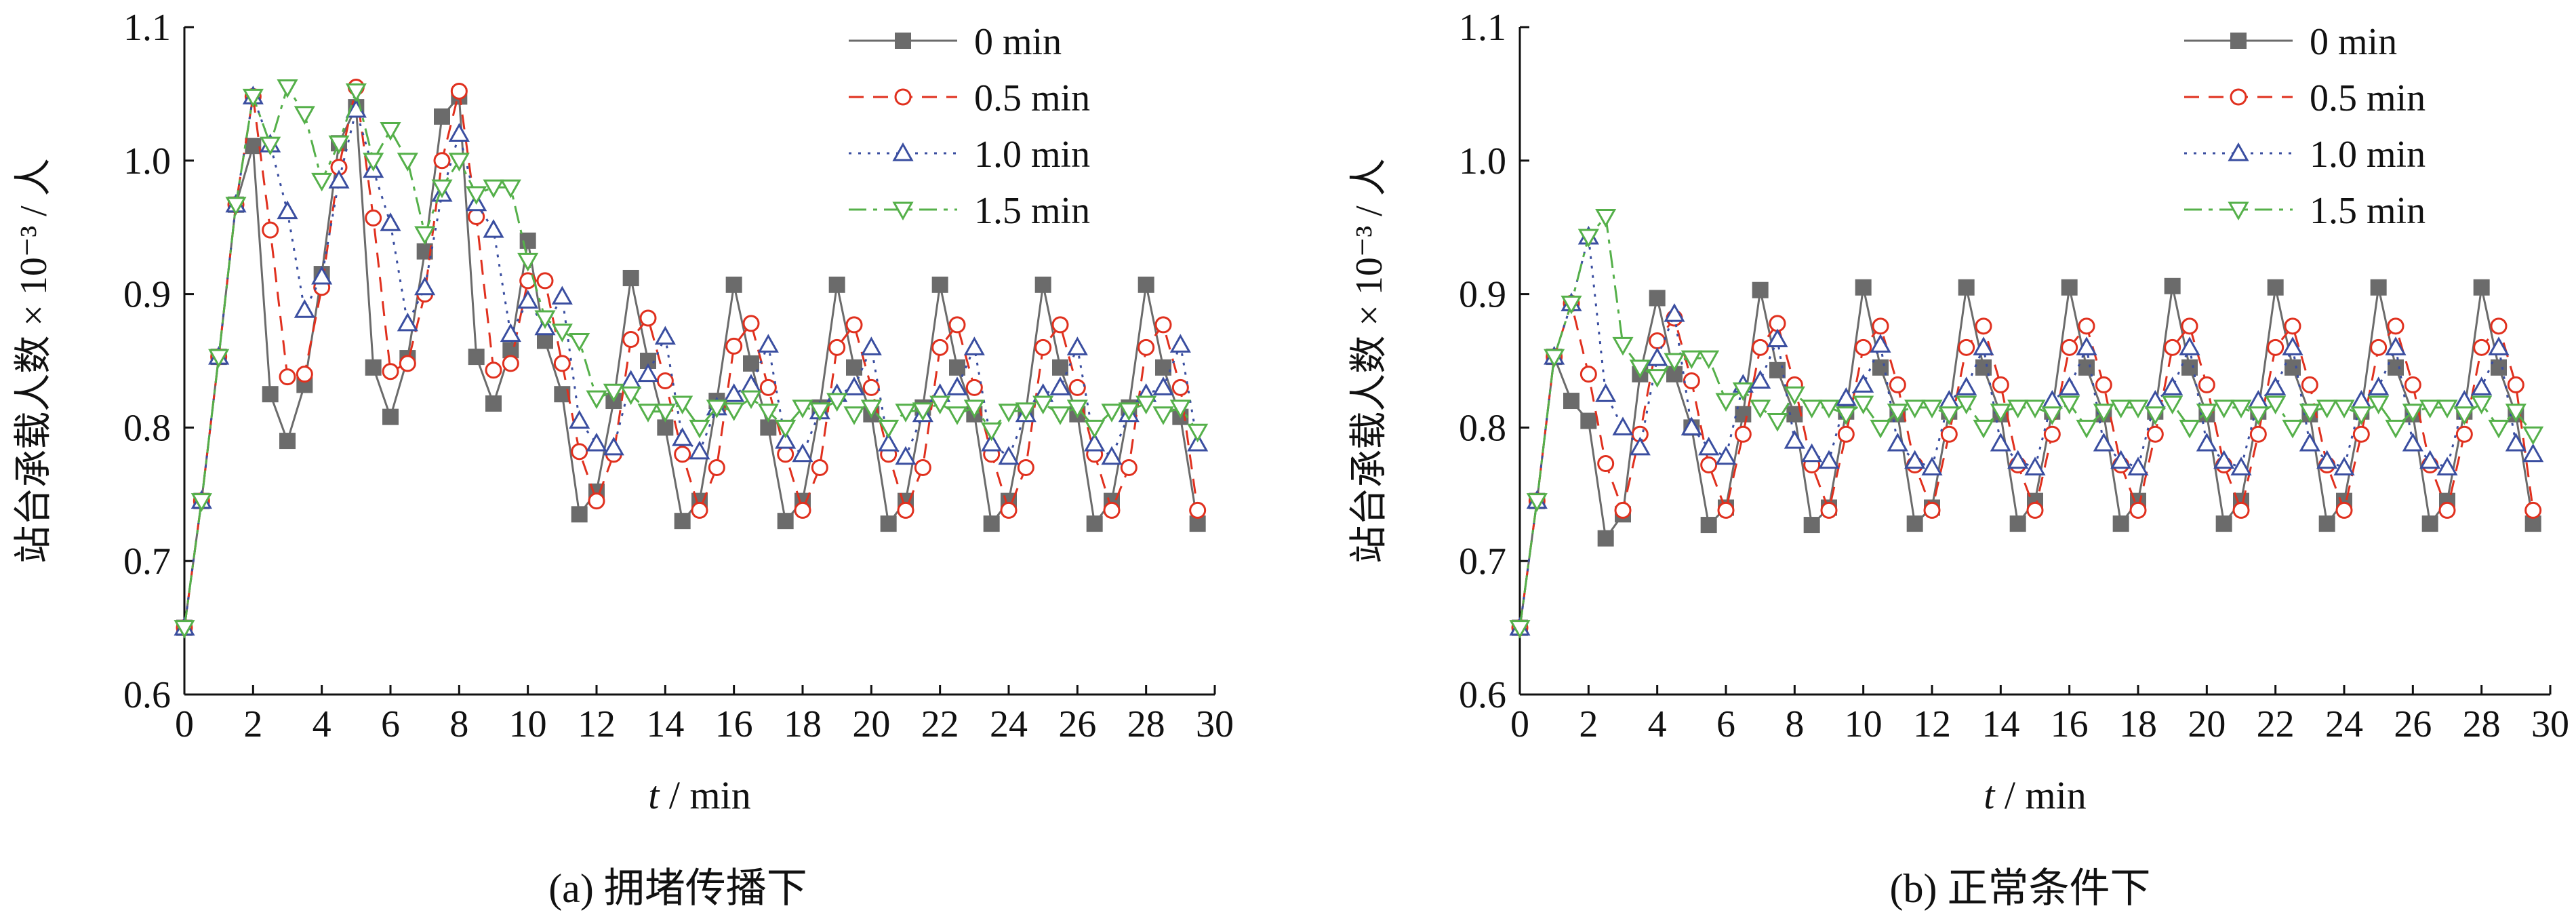 The height and width of the screenshot is (919, 2576). What do you see at coordinates (1482, 562) in the screenshot?
I see `y-tick-label: 0.7` at bounding box center [1482, 562].